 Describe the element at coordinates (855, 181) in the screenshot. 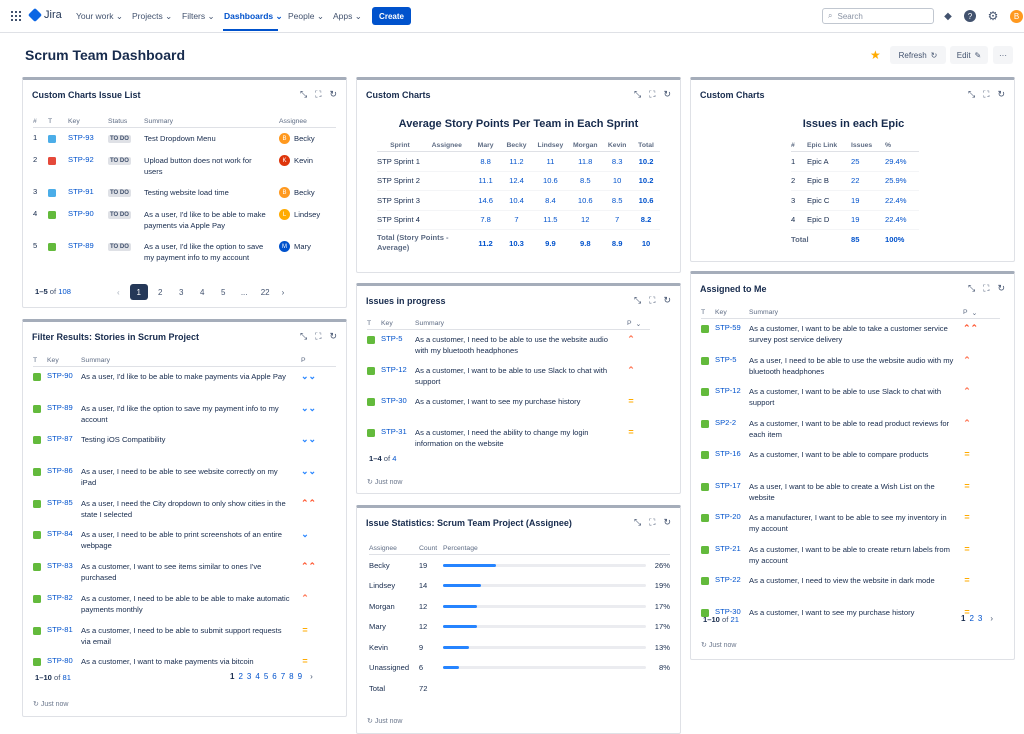

I see `issues-link: 22` at that location.